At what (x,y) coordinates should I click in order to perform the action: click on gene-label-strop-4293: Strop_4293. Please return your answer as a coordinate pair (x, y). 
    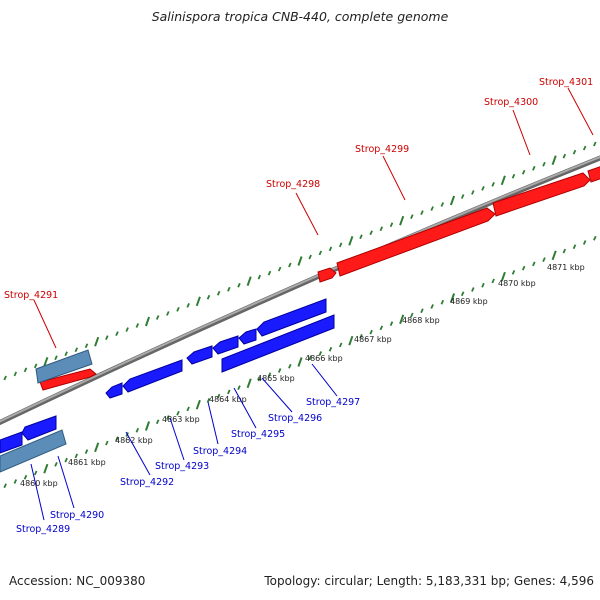
    Looking at the image, I should click on (182, 466).